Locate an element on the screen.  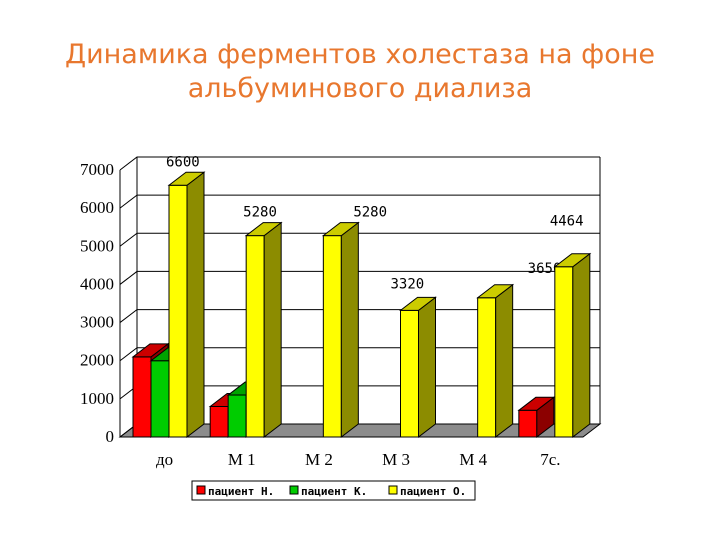
data-label: 3650 is located at coordinates (545, 269).